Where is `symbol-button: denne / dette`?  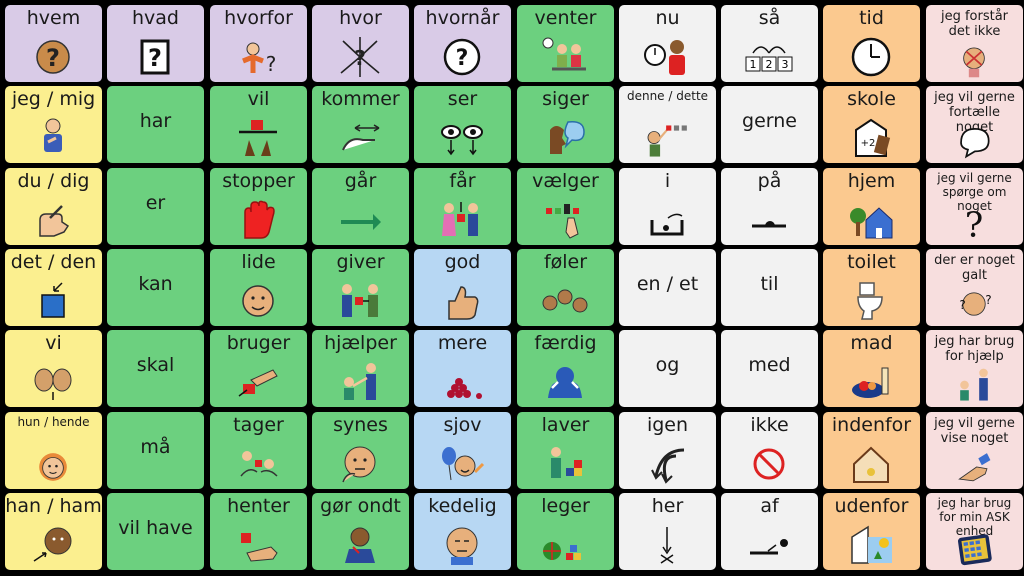
symbol-button: denne / dette is located at coordinates (667, 124).